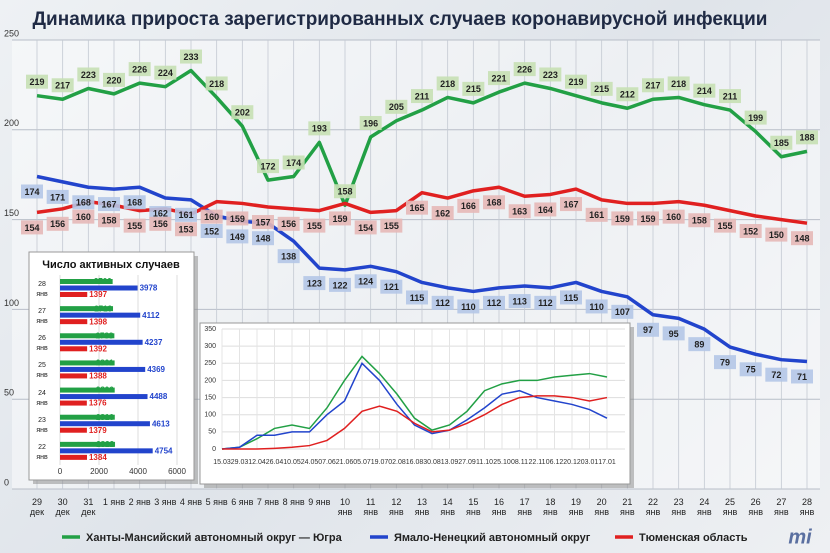 This screenshot has width=830, height=553. Describe the element at coordinates (447, 507) in the screenshot. I see `x-tick-label: 14 янв` at that location.